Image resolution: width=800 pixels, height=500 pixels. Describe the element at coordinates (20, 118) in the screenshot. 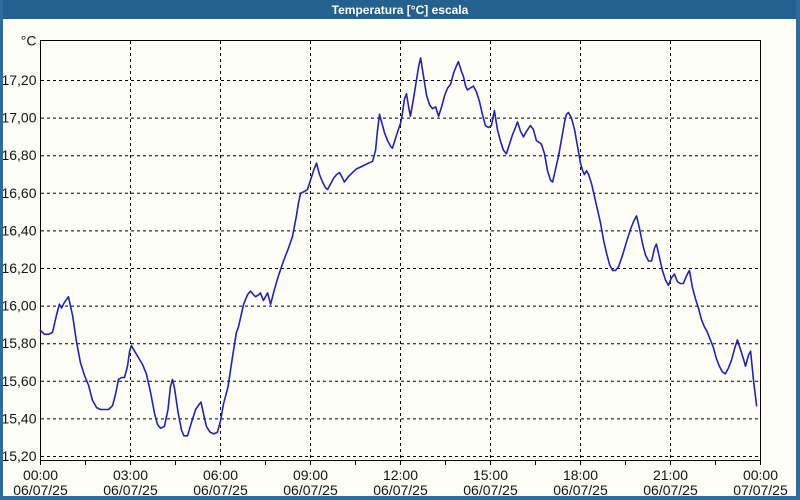

I see `y-tick-label: 17,00` at that location.